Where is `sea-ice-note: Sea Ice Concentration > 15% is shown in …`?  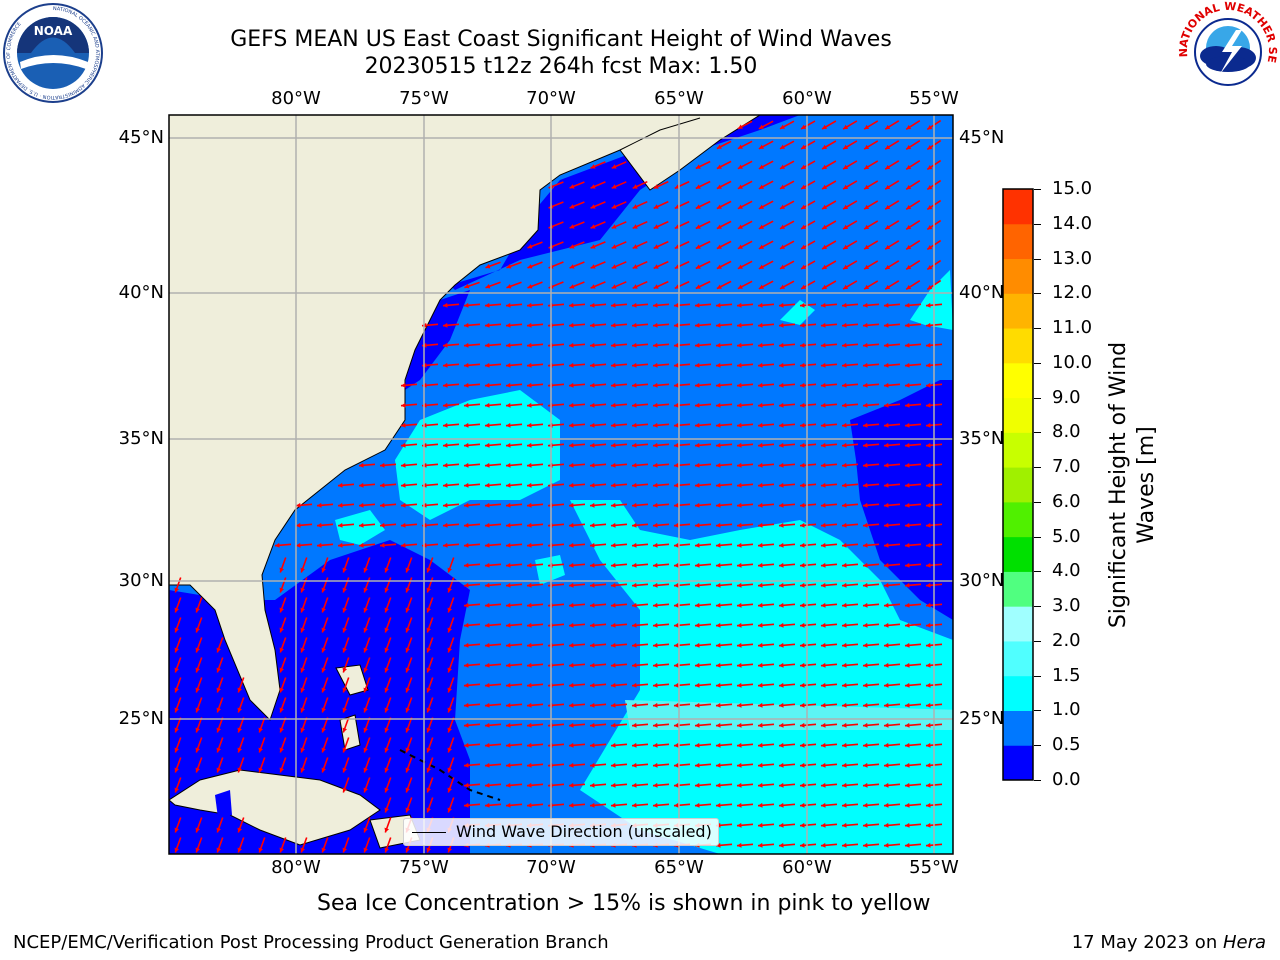
sea-ice-note: Sea Ice Concentration > 15% is shown in … is located at coordinates (624, 903).